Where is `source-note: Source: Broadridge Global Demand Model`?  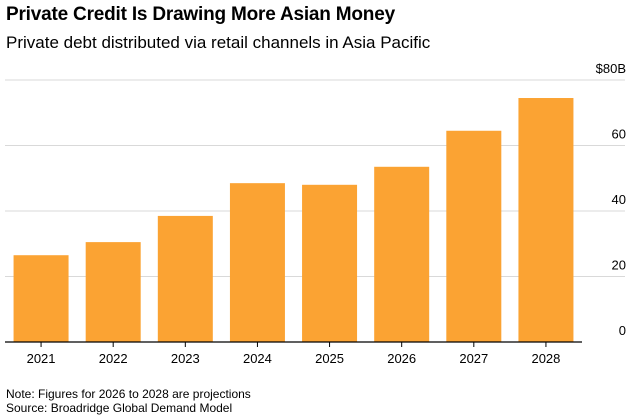 source-note: Source: Broadridge Global Demand Model is located at coordinates (119, 408).